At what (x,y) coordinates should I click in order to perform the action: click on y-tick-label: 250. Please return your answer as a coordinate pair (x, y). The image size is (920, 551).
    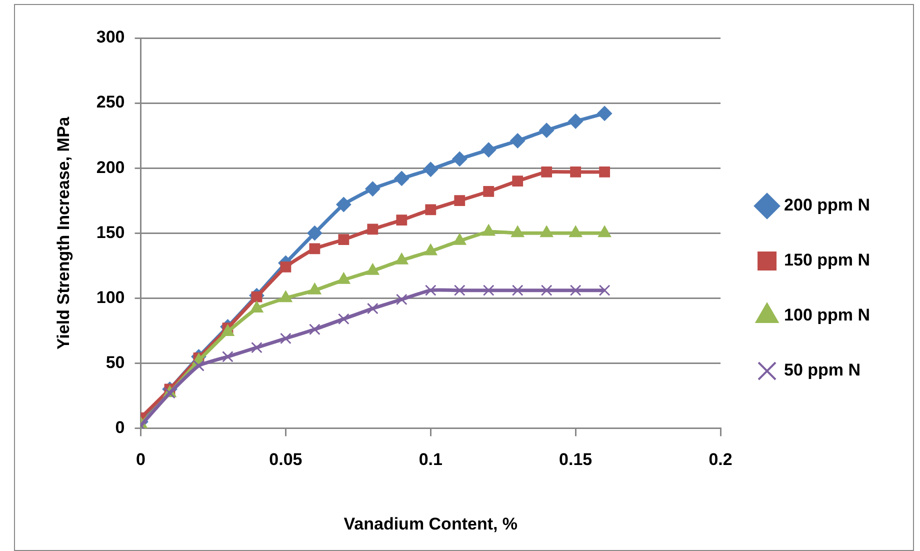
    Looking at the image, I should click on (110, 102).